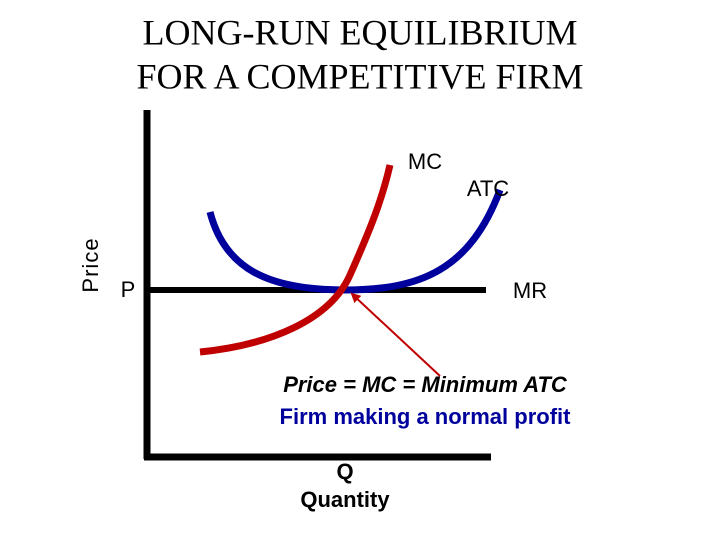 The height and width of the screenshot is (540, 720). I want to click on annotation: Price = MC = Minimum ATC, so click(425, 384).